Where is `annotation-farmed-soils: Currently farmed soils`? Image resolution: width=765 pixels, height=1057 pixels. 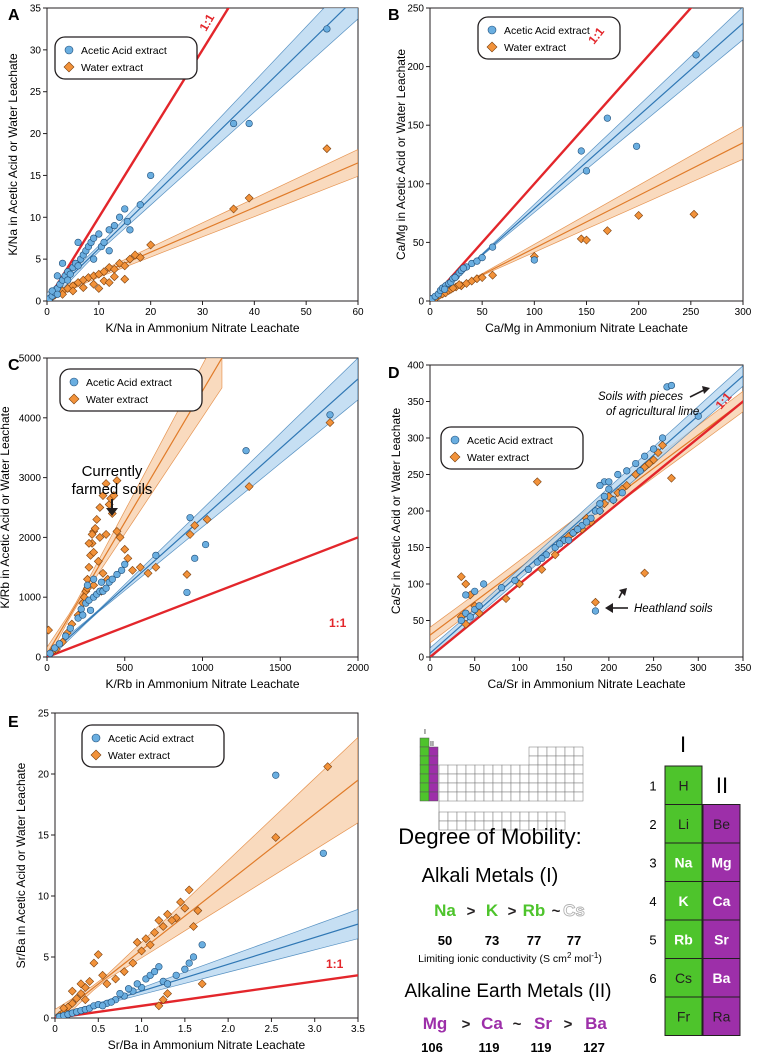
annotation-farmed-soils: Currently farmed soils is located at coordinates (112, 480).